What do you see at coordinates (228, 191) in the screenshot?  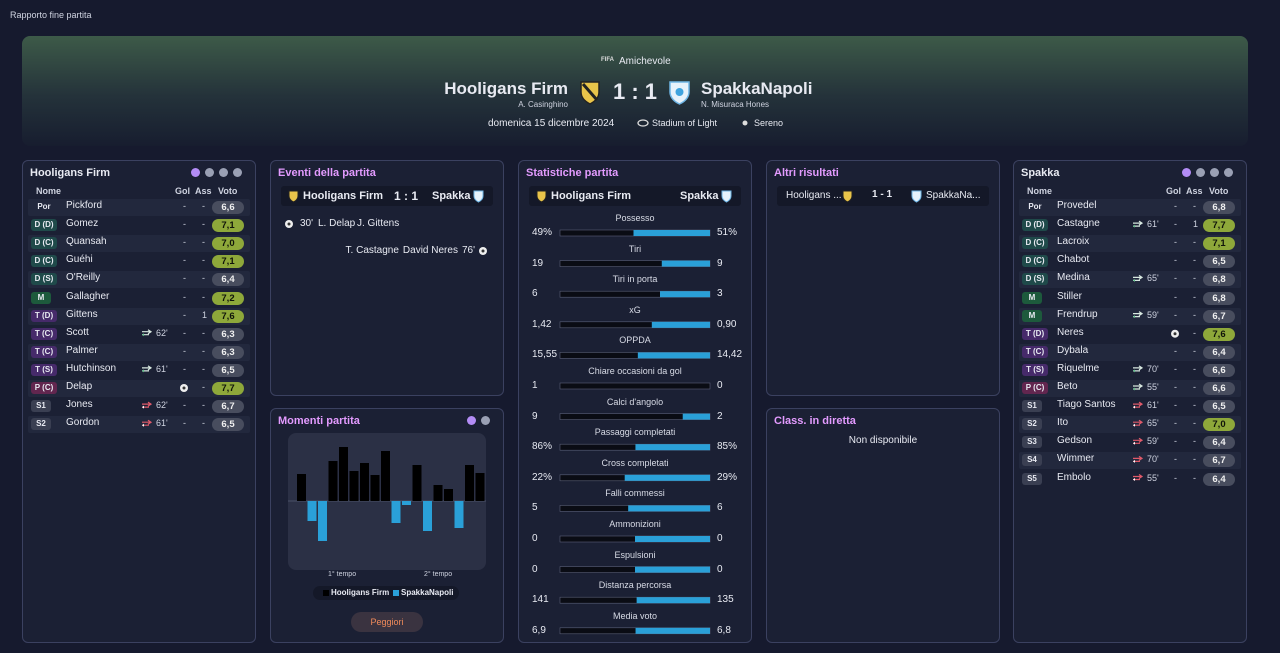 I see `column-header: Voto` at bounding box center [228, 191].